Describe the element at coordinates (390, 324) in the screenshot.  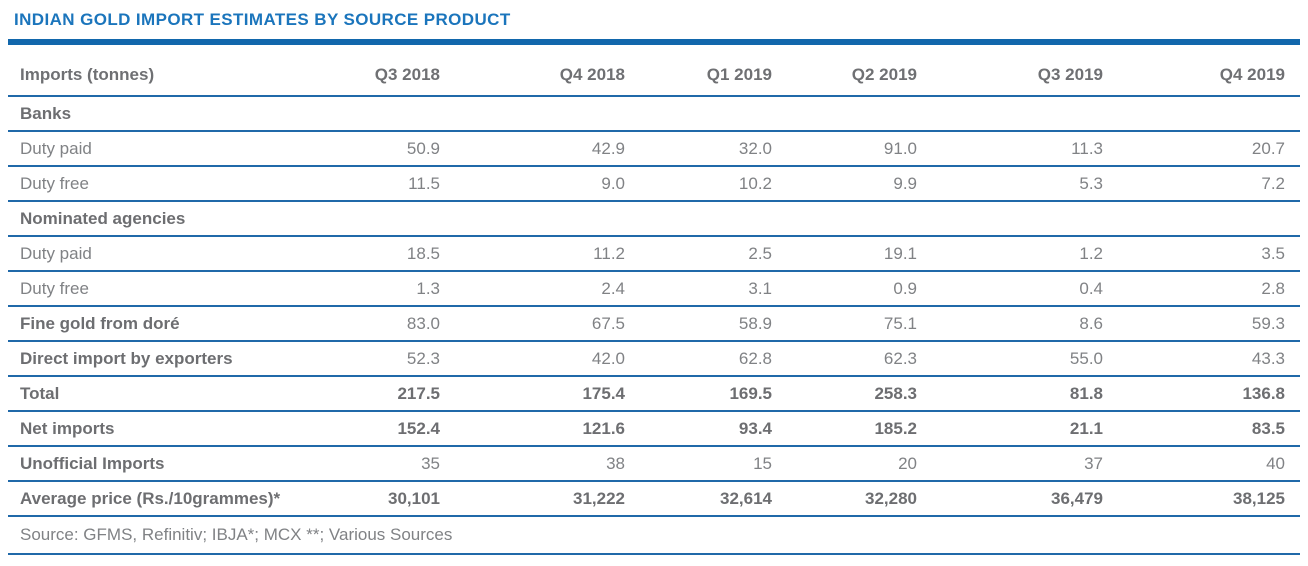
I see `cell-value: 83.0` at that location.